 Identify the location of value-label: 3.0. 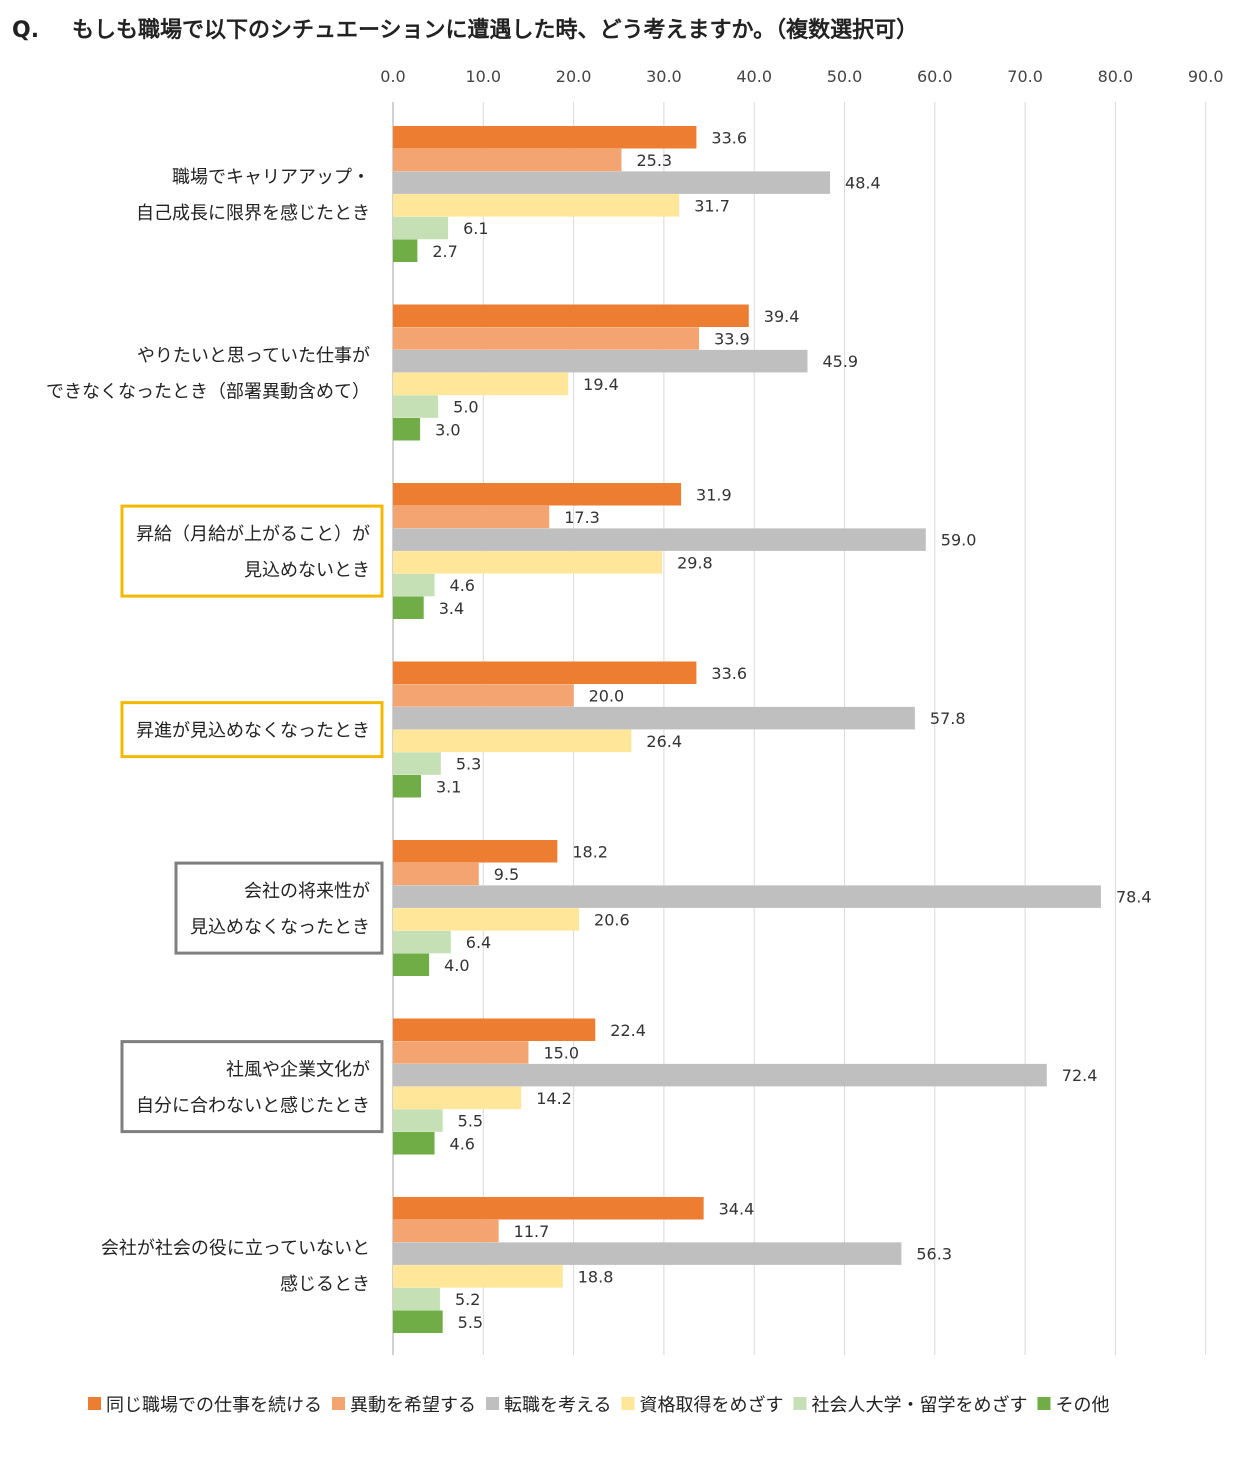
(447, 429).